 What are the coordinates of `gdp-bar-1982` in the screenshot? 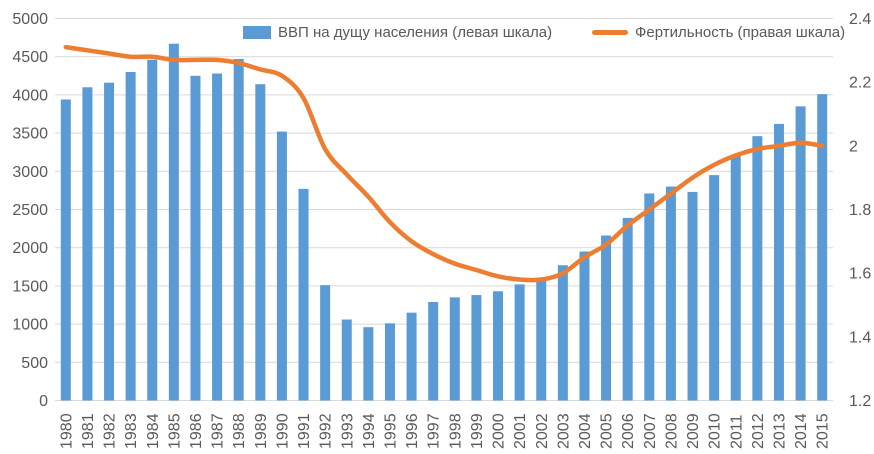 It's located at (109, 241).